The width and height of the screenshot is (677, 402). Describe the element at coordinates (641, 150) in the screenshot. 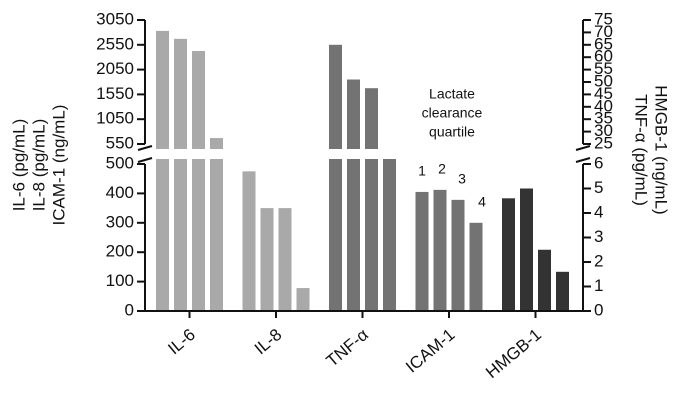

I see `y2-axis-label: TNF-α (pg/mL)` at that location.